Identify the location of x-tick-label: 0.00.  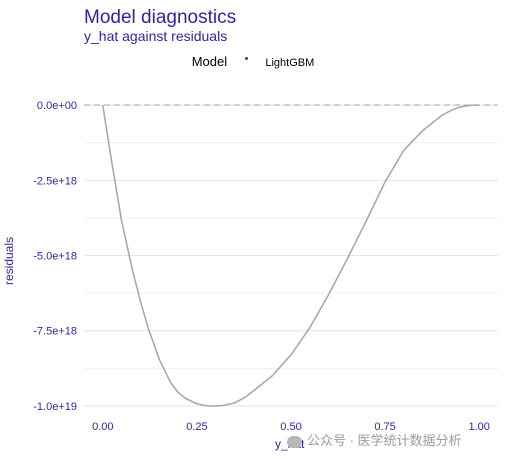
(102, 427).